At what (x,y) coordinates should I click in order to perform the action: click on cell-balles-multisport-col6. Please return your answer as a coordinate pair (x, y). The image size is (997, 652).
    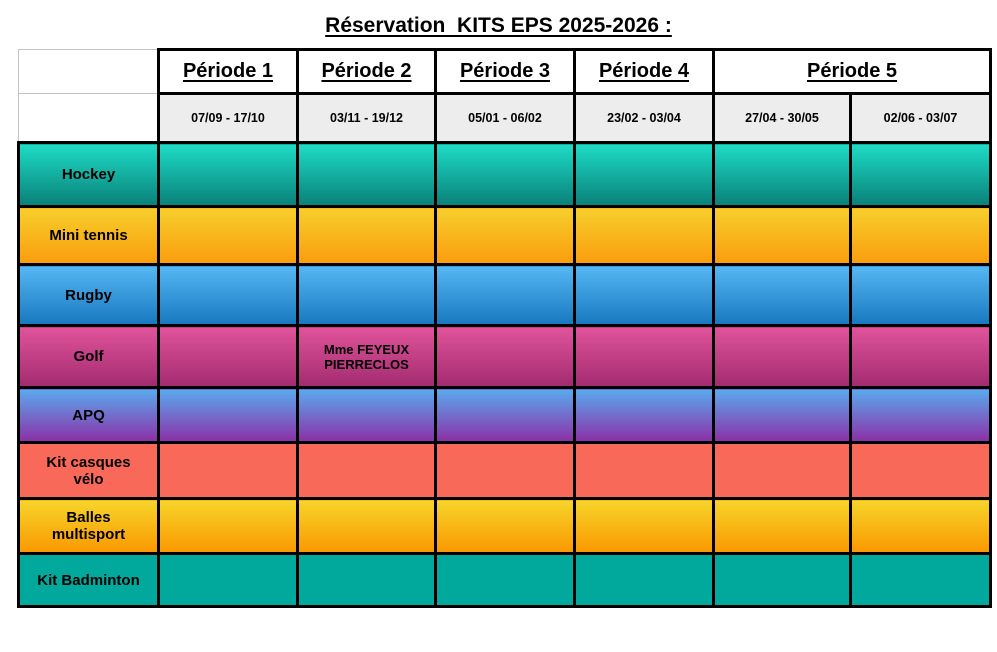
    Looking at the image, I should click on (920, 526).